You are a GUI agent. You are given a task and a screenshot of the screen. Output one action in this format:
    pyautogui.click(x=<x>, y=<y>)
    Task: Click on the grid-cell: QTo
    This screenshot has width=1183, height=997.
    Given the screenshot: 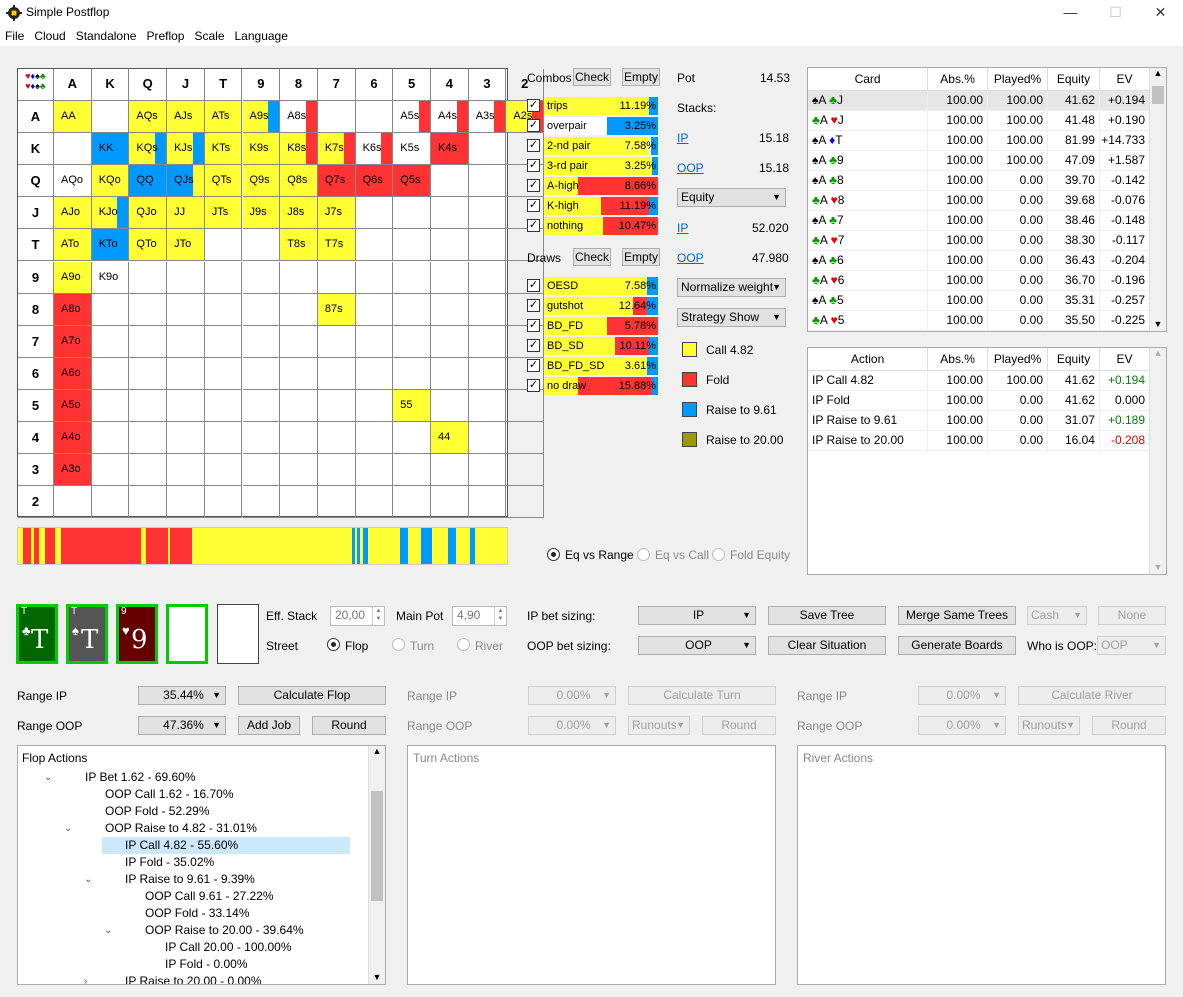 What is the action you would take?
    pyautogui.click(x=148, y=245)
    